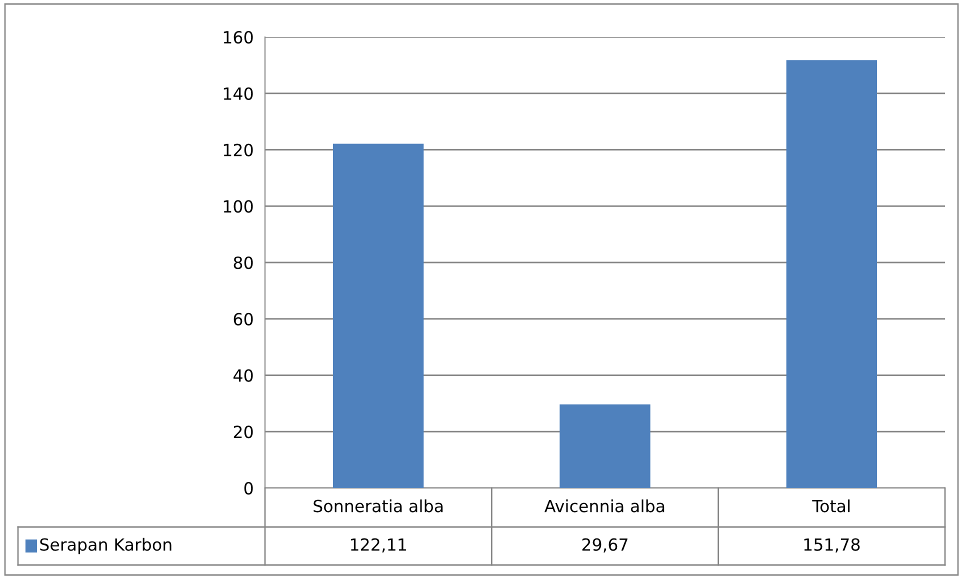  Describe the element at coordinates (605, 545) in the screenshot. I see `data-label: 29,67` at that location.